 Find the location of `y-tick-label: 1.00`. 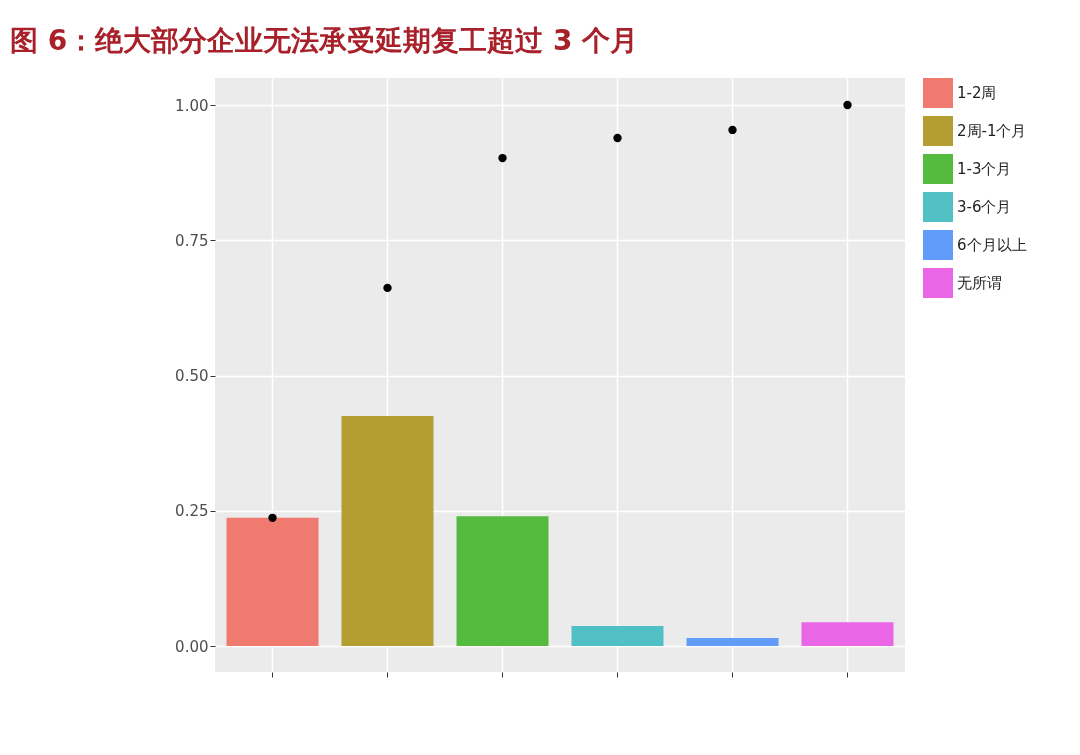

y-tick-label: 1.00 is located at coordinates (192, 105).